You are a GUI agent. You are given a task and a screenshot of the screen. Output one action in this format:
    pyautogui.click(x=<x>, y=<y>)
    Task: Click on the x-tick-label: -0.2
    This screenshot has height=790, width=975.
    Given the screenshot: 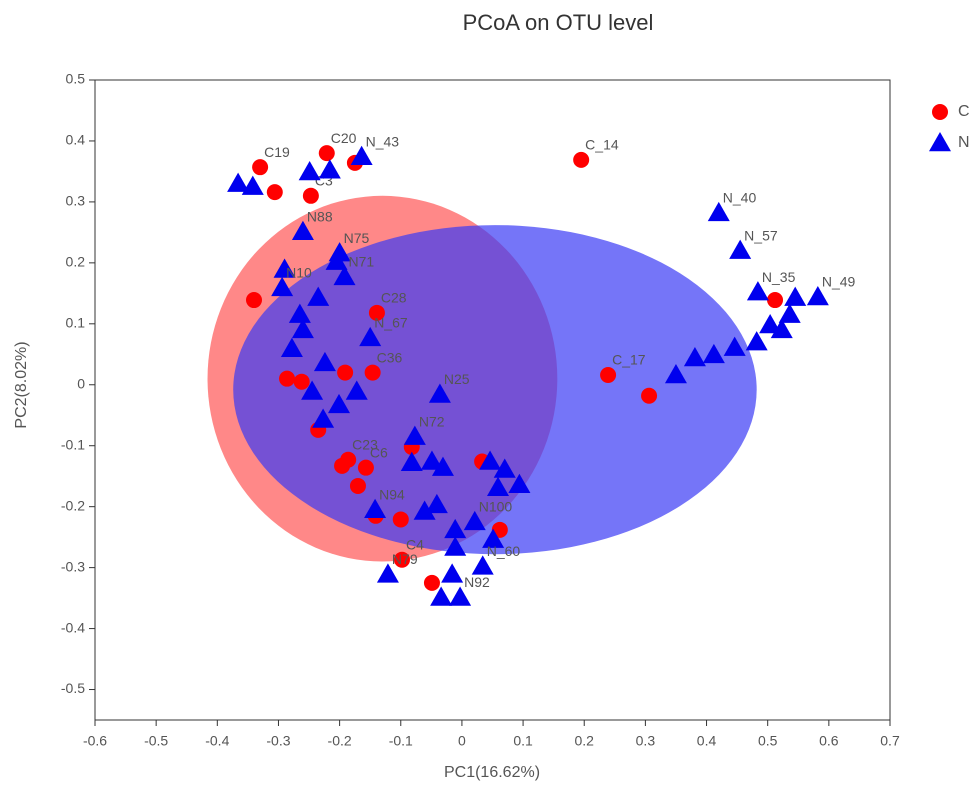 What is the action you would take?
    pyautogui.click(x=340, y=741)
    